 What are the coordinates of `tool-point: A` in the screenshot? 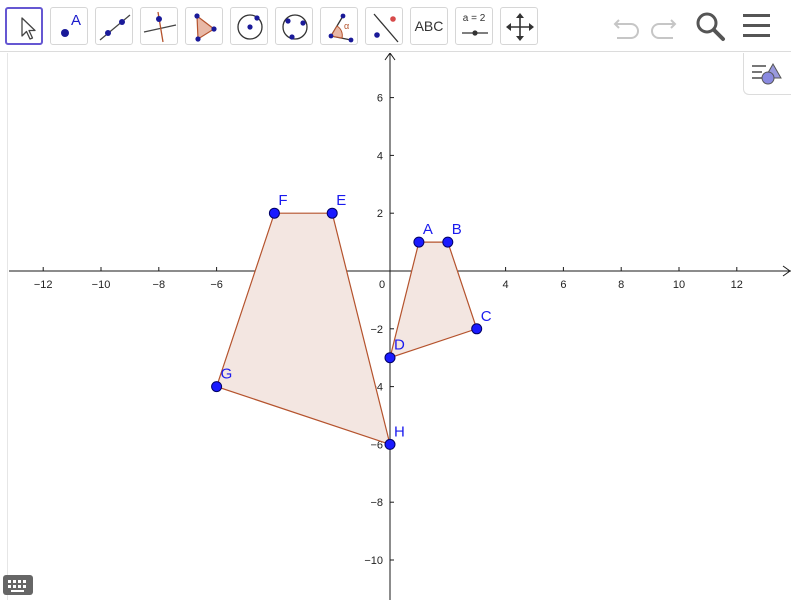 It's located at (69, 26).